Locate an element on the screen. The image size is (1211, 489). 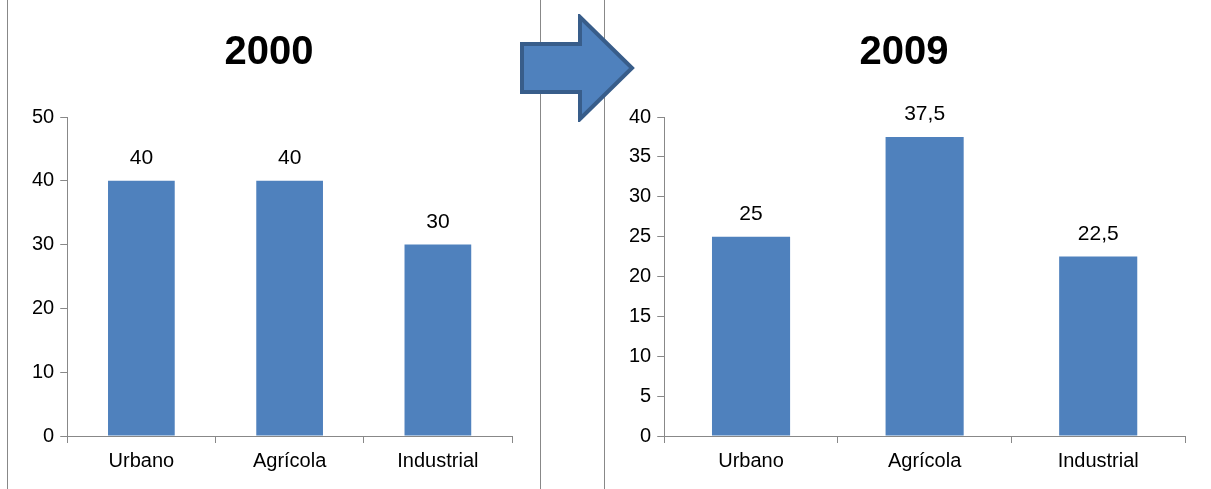
data-label: 30 is located at coordinates (438, 220).